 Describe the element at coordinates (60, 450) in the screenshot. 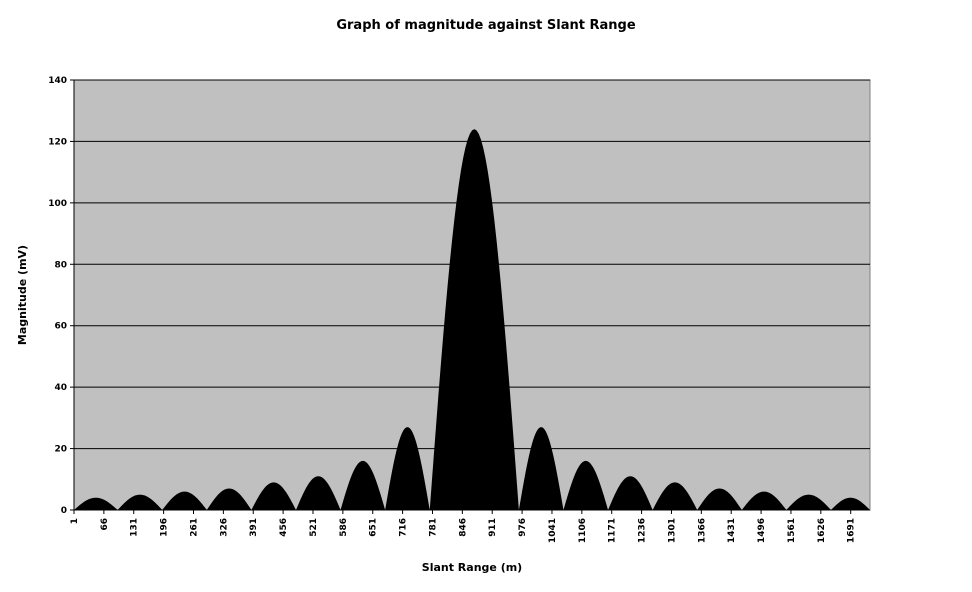

I see `y-tick-label: 20` at that location.